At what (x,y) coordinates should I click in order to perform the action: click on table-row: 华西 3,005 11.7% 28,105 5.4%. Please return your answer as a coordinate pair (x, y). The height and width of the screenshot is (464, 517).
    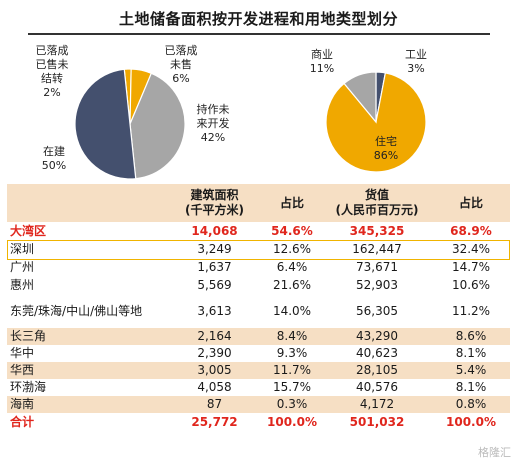
    Looking at the image, I should click on (258, 370).